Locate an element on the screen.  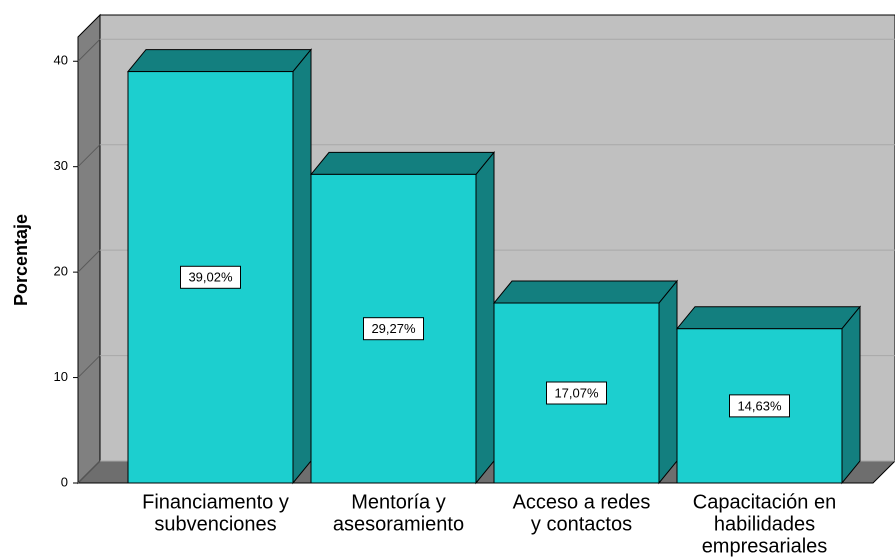
value-label: 17,07% is located at coordinates (576, 392).